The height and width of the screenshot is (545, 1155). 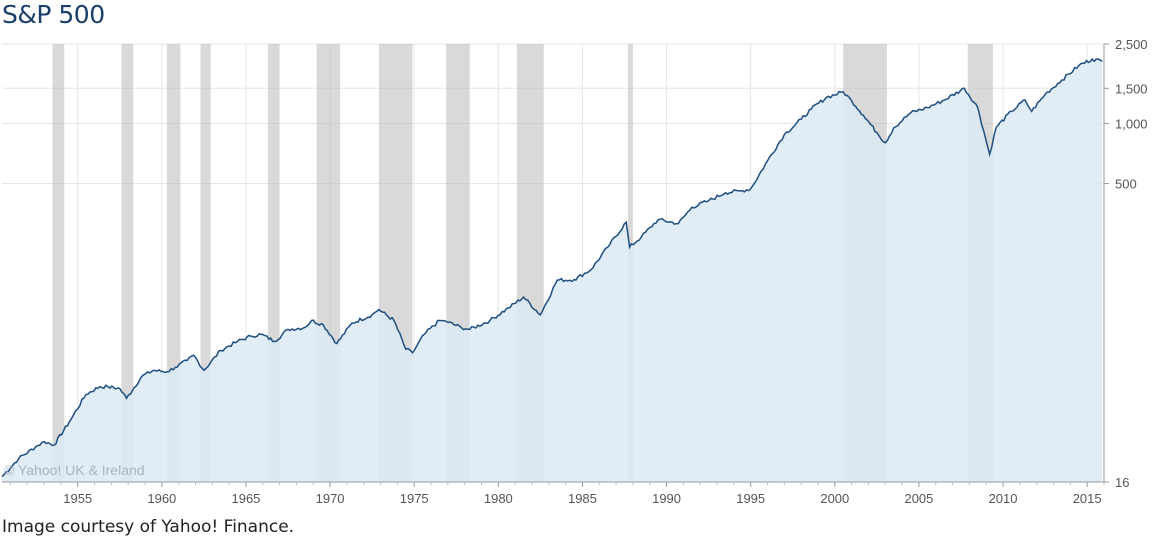 What do you see at coordinates (1131, 88) in the screenshot?
I see `y-tick-label: 1,500` at bounding box center [1131, 88].